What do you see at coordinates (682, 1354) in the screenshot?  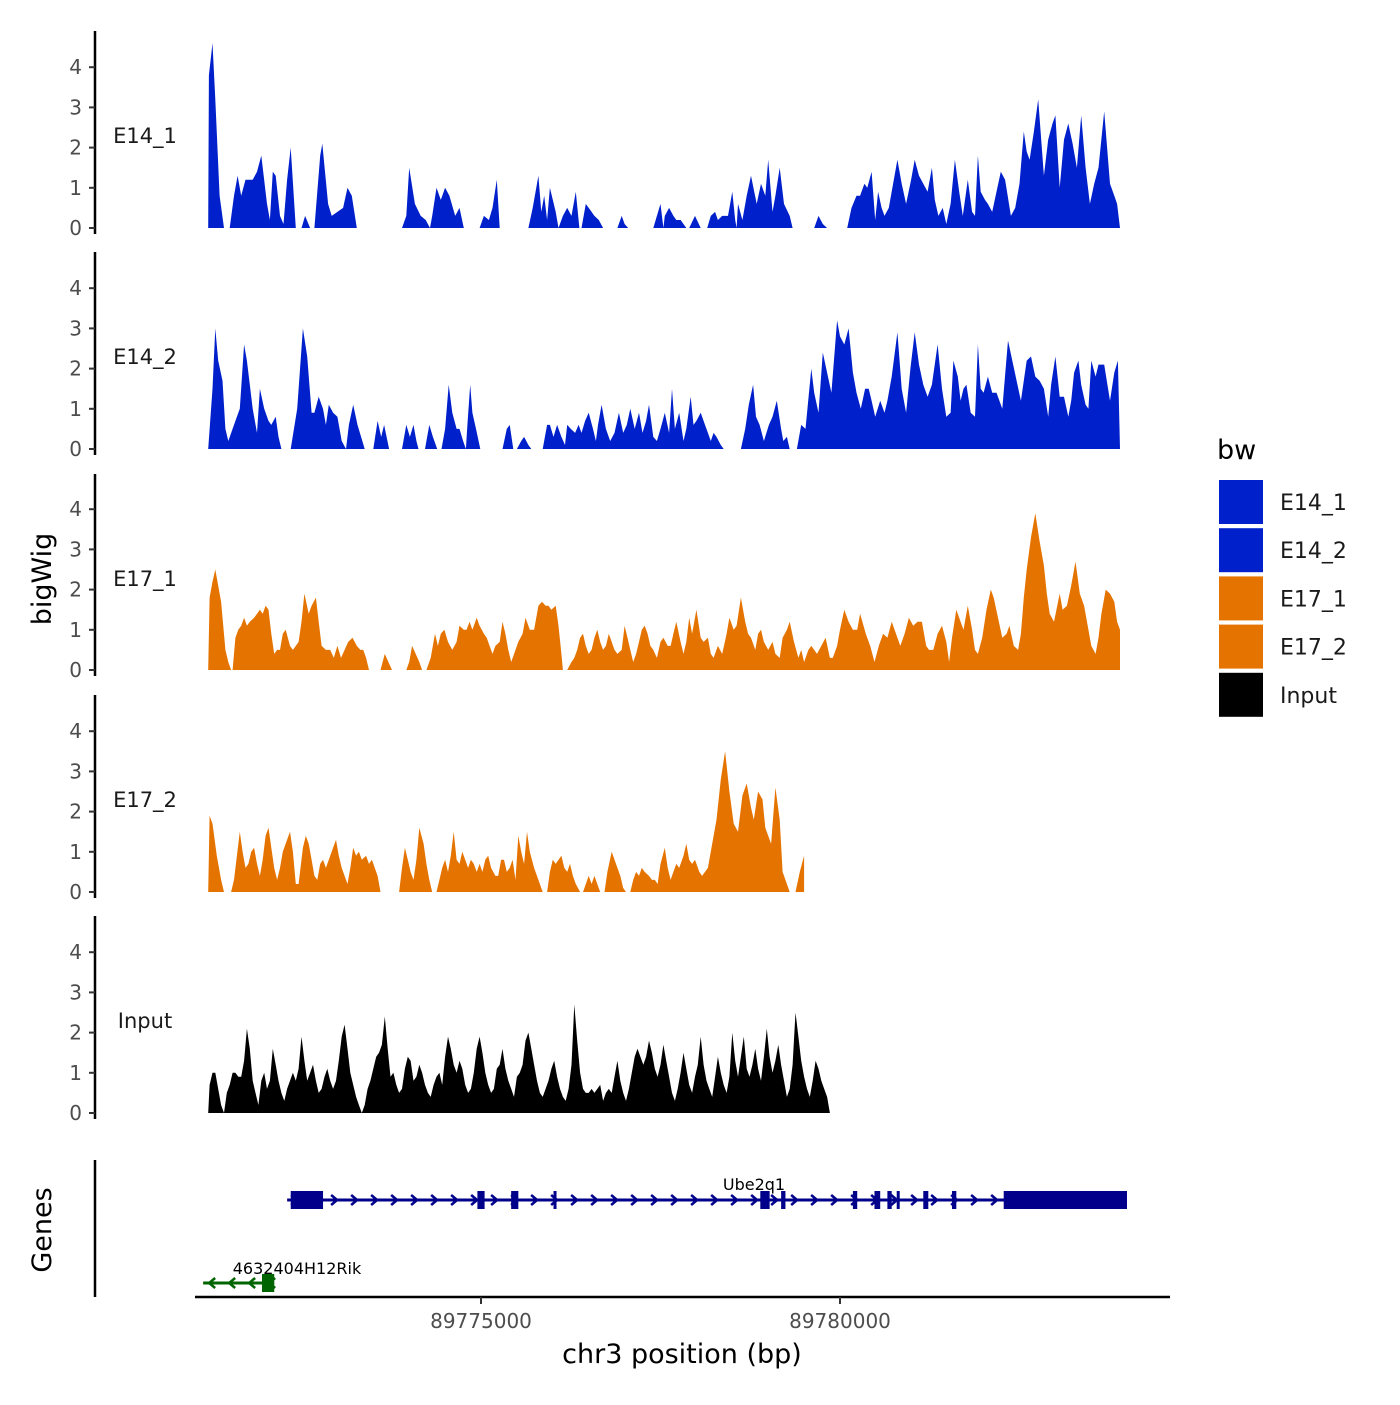 I see `x-axis-title: chr3 position (bp)` at bounding box center [682, 1354].